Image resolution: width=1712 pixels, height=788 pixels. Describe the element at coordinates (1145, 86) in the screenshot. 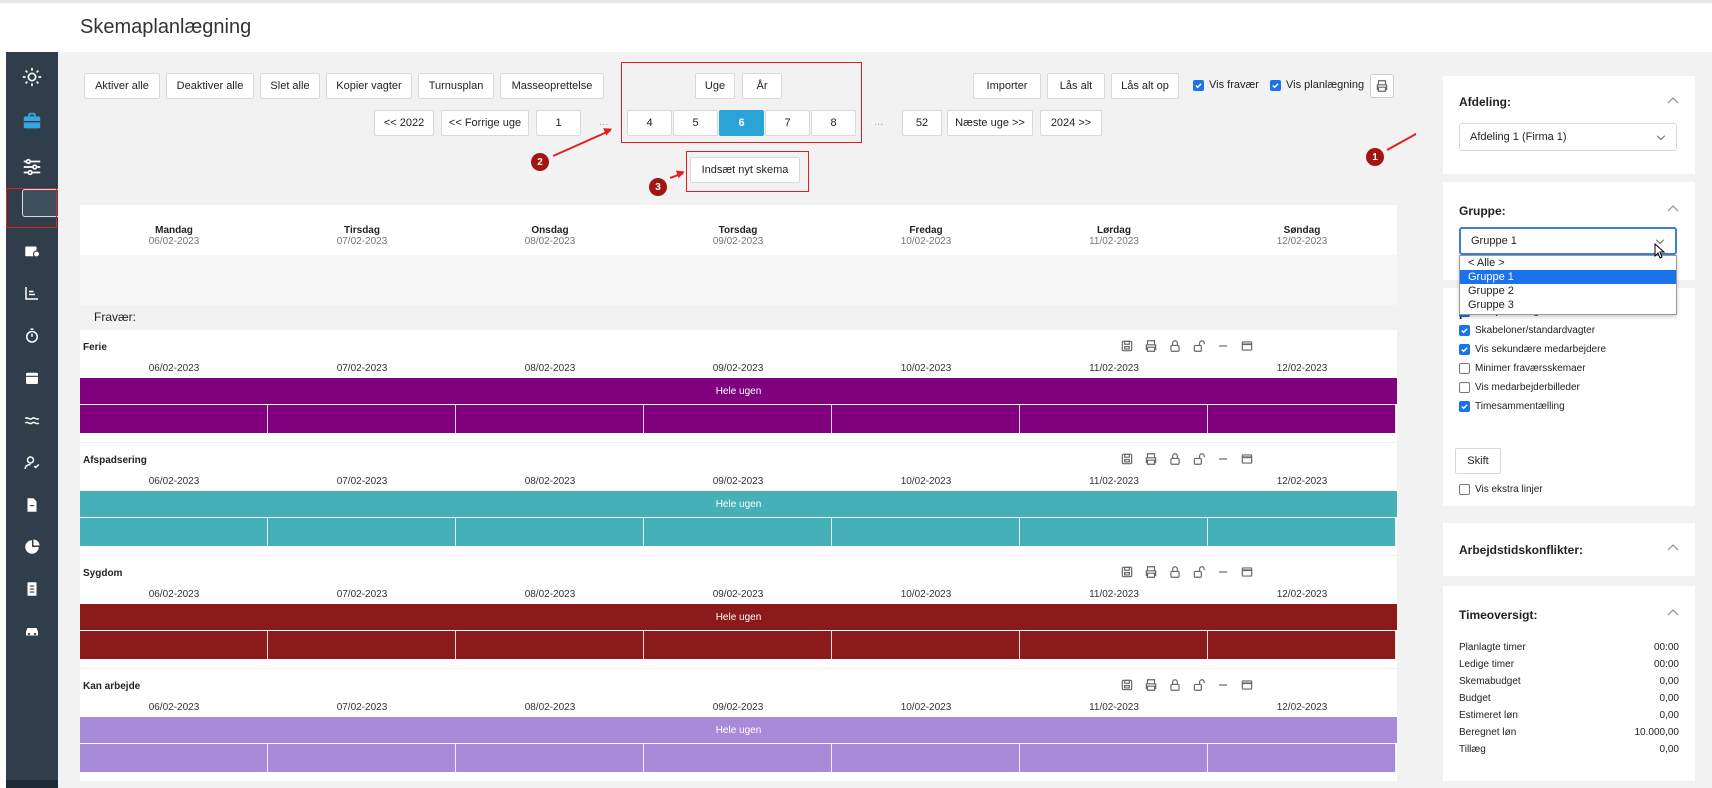

I see `unlock-all-button: Lås alt op` at that location.